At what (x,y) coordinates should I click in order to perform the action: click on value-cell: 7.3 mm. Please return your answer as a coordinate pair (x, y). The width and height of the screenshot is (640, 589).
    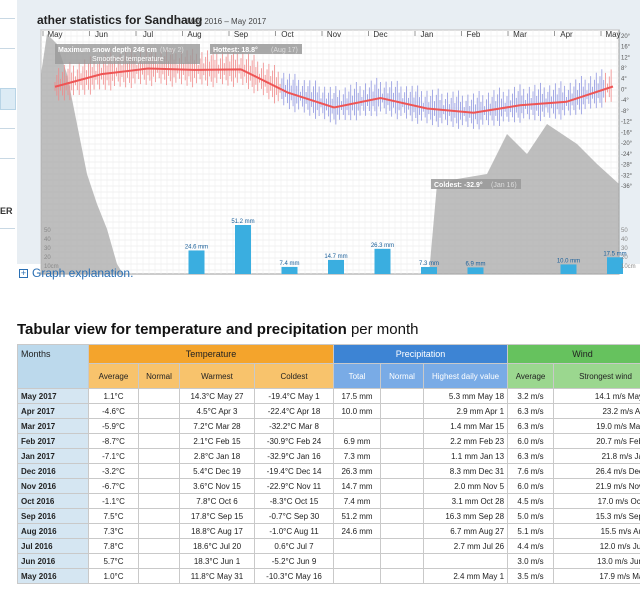
    Looking at the image, I should click on (357, 456).